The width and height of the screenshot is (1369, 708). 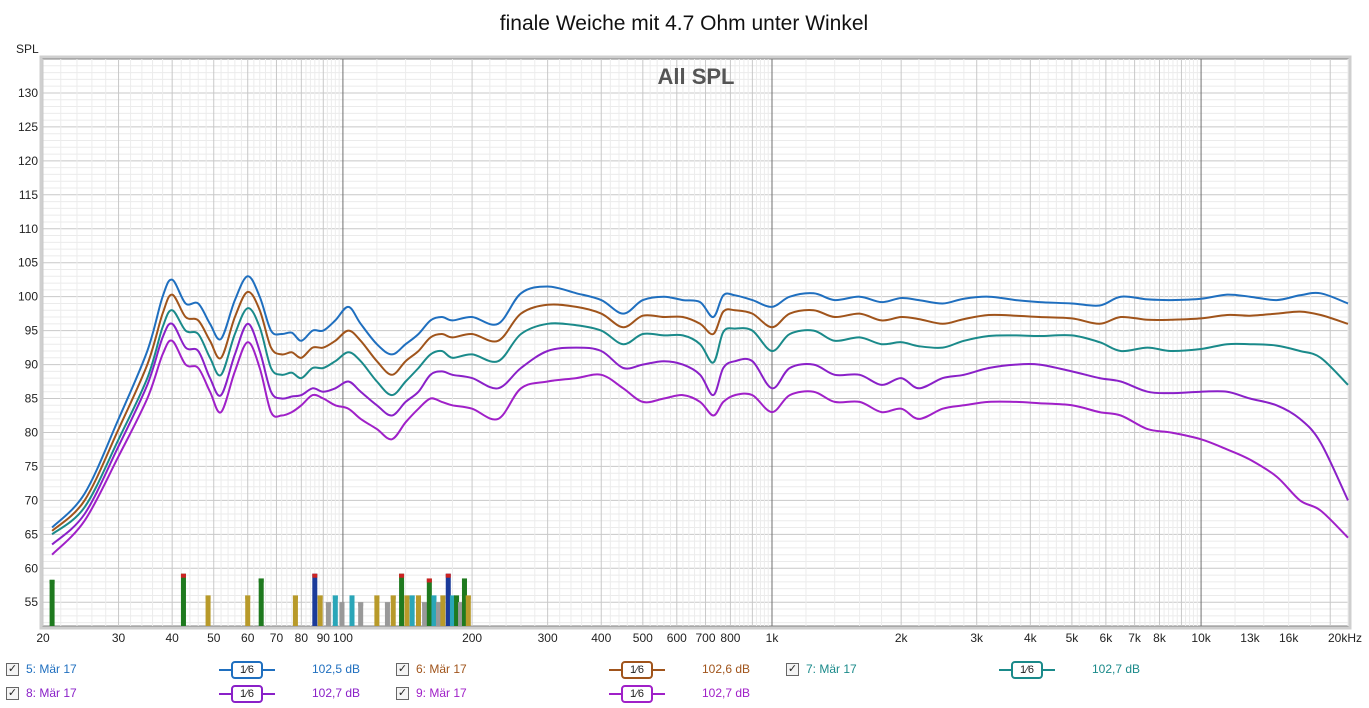 I want to click on chart-title: finale Weiche mit 4.7 Ohm unter Winkel, so click(x=684, y=23).